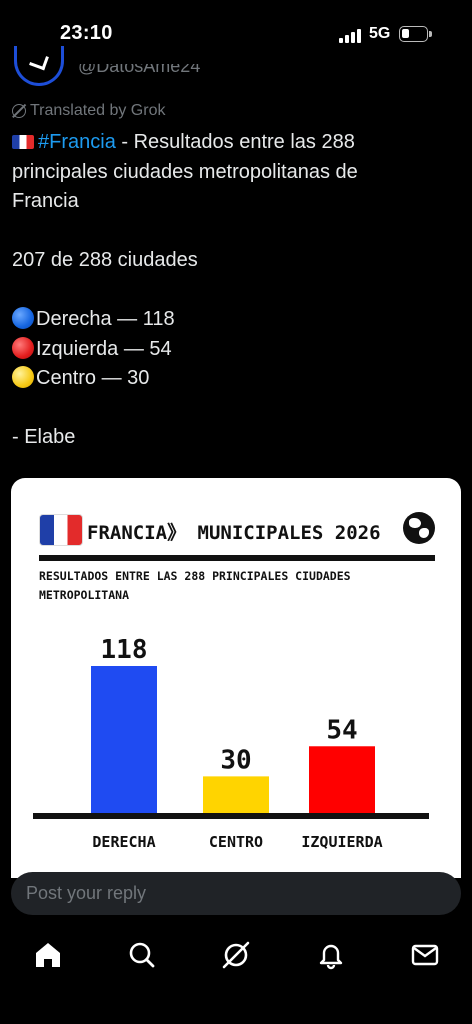 This screenshot has width=472, height=1024. I want to click on blue-circle-icon, so click(23, 318).